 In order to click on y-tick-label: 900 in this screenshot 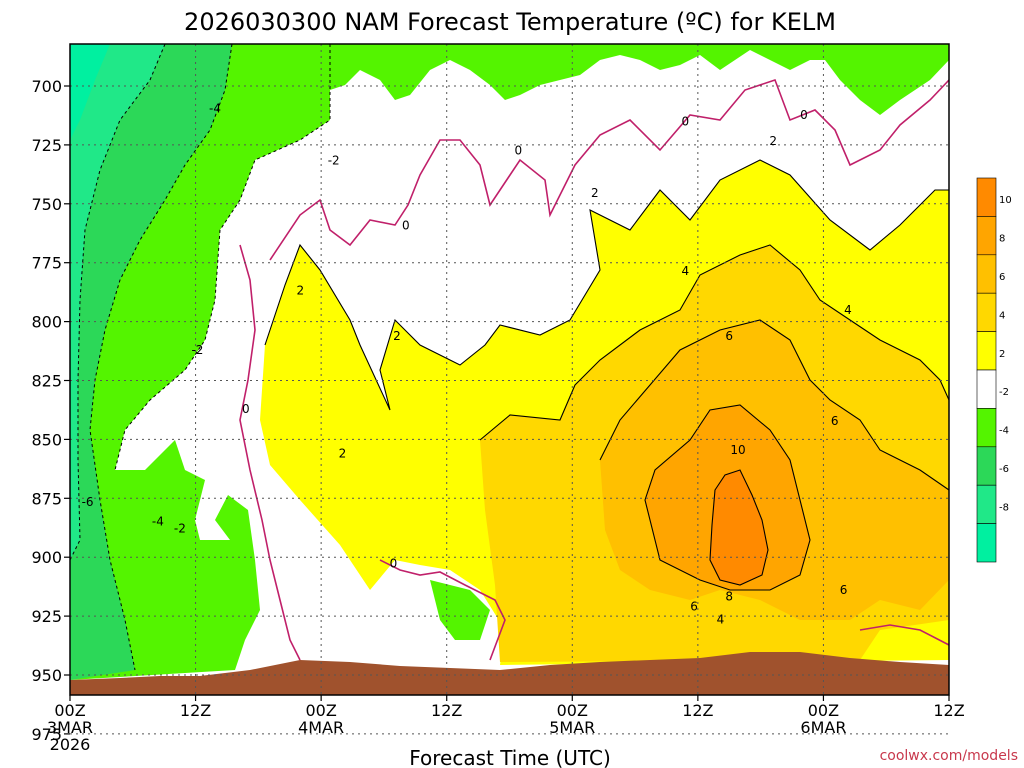, I will do `click(46, 557)`.